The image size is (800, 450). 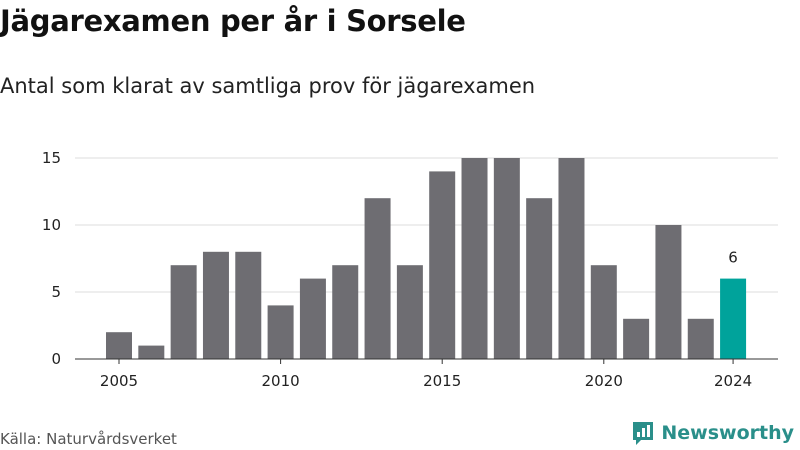 I want to click on data-label: 6, so click(x=733, y=258).